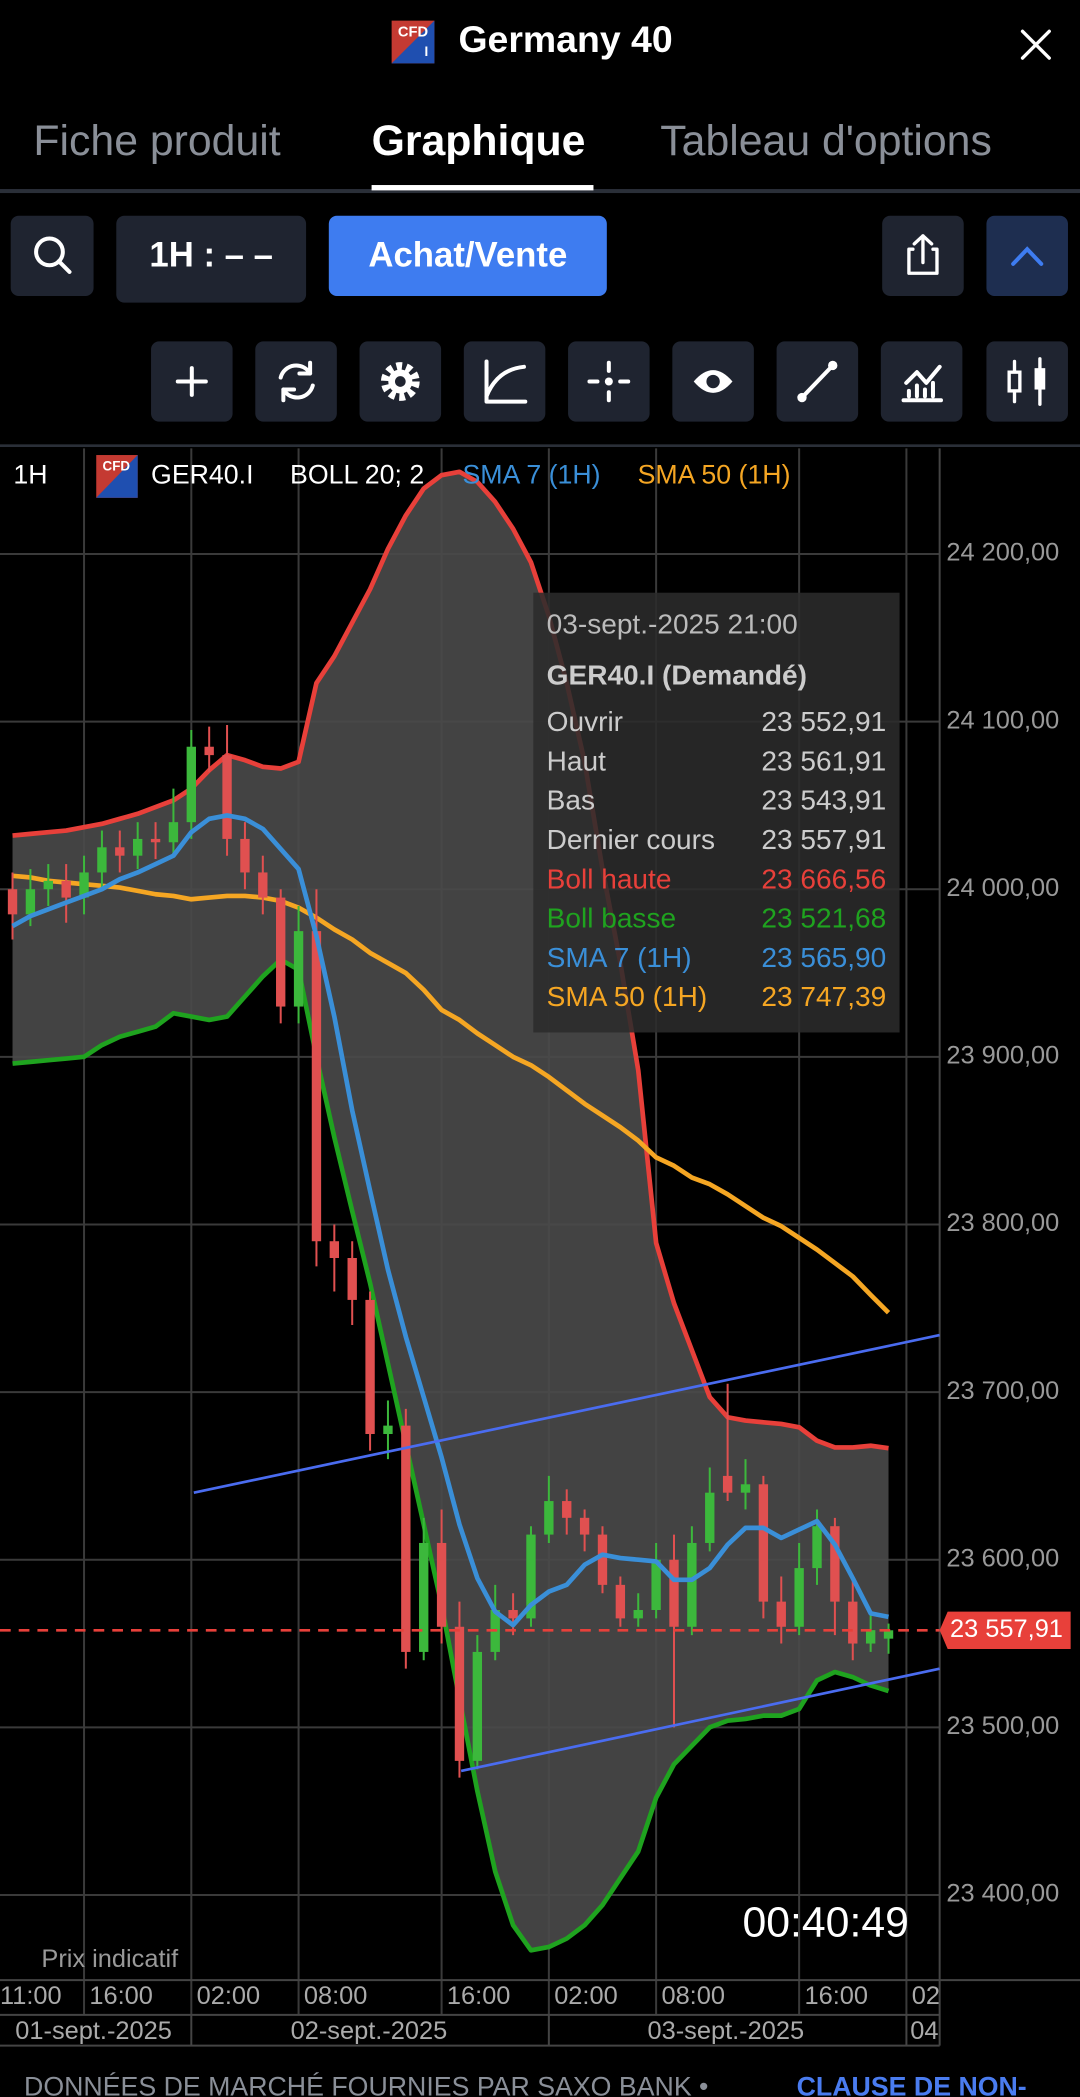  I want to click on y-tick-label: 24 200,00, so click(1002, 553).